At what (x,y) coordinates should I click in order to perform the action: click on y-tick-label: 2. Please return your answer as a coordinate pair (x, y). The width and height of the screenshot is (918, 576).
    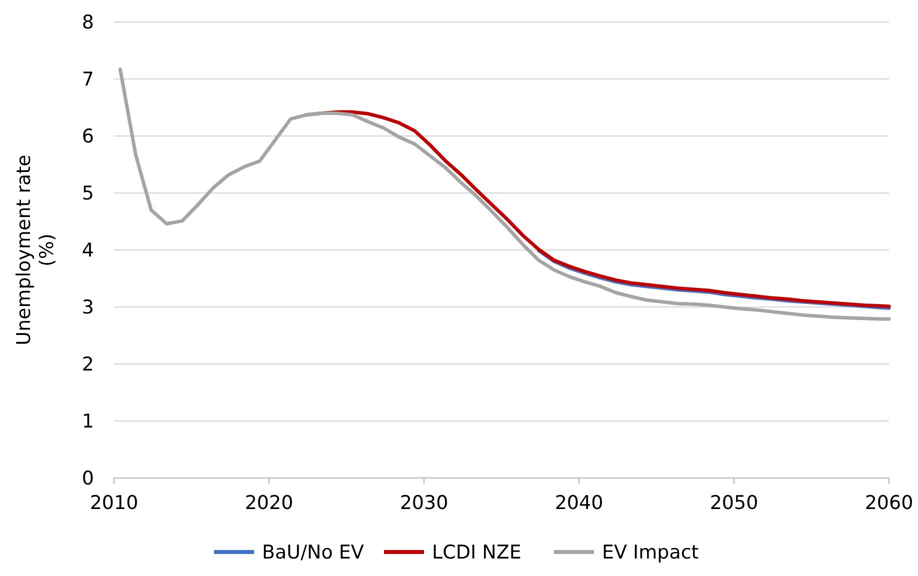
    Looking at the image, I should click on (88, 365).